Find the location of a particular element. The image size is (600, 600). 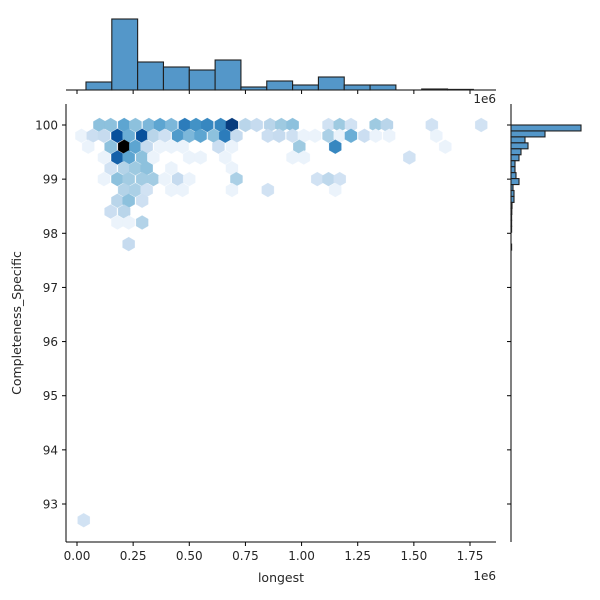

x-tick-label: 1.25 is located at coordinates (357, 556).